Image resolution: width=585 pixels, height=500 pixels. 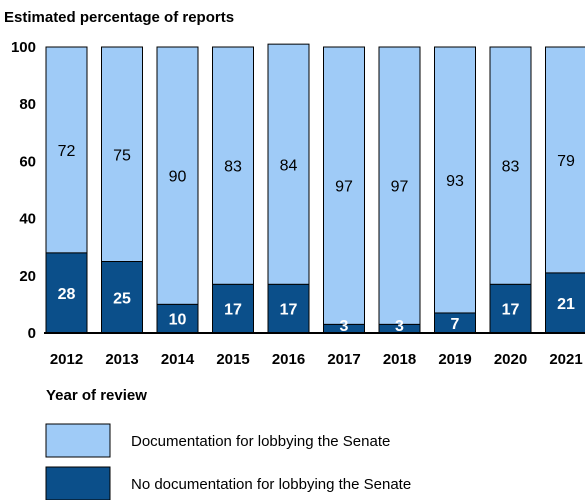 I want to click on y-tick-label: 80, so click(x=27, y=104).